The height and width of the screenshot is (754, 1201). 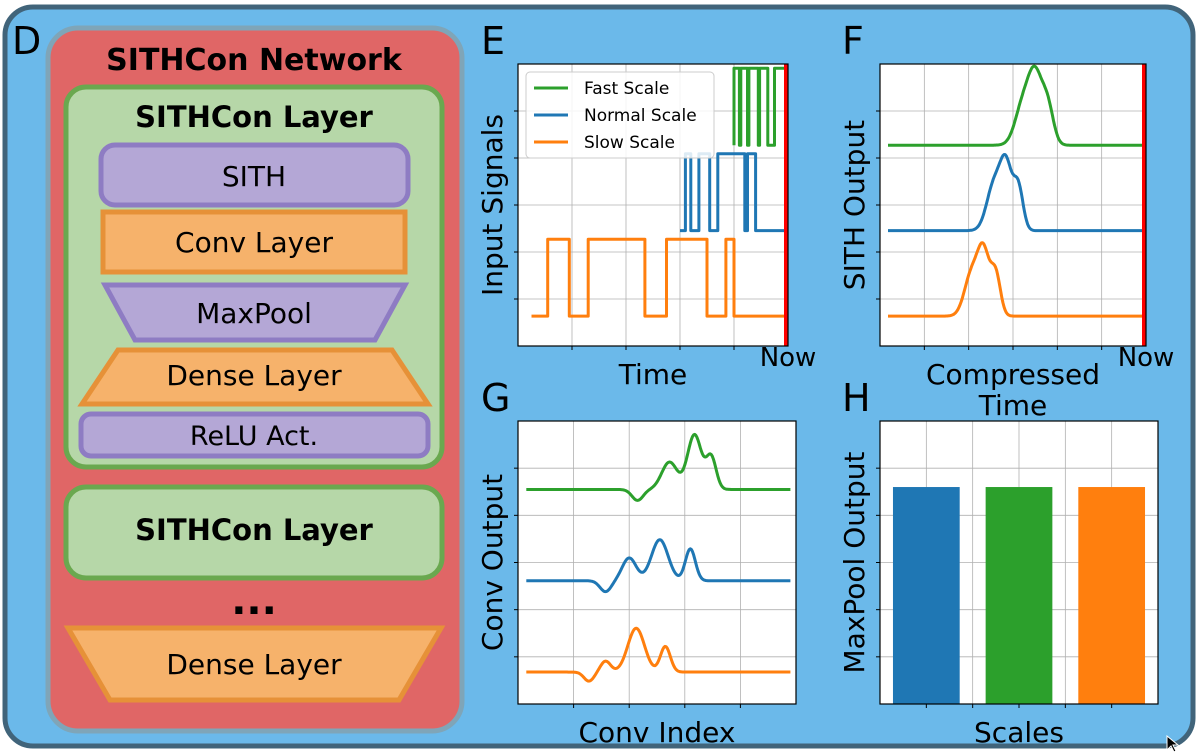 I want to click on maxpool-block, so click(x=255, y=312).